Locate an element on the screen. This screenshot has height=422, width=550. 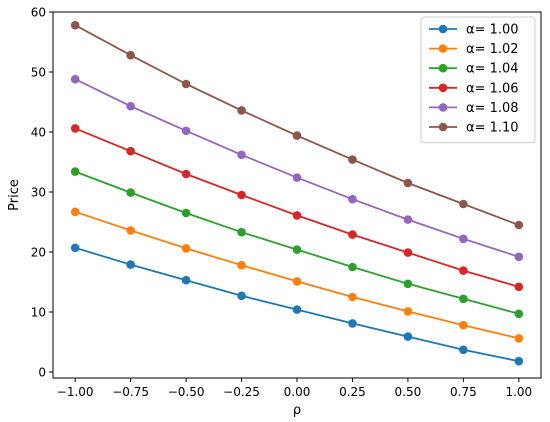
x-tick-label: −1.00 is located at coordinates (75, 392).